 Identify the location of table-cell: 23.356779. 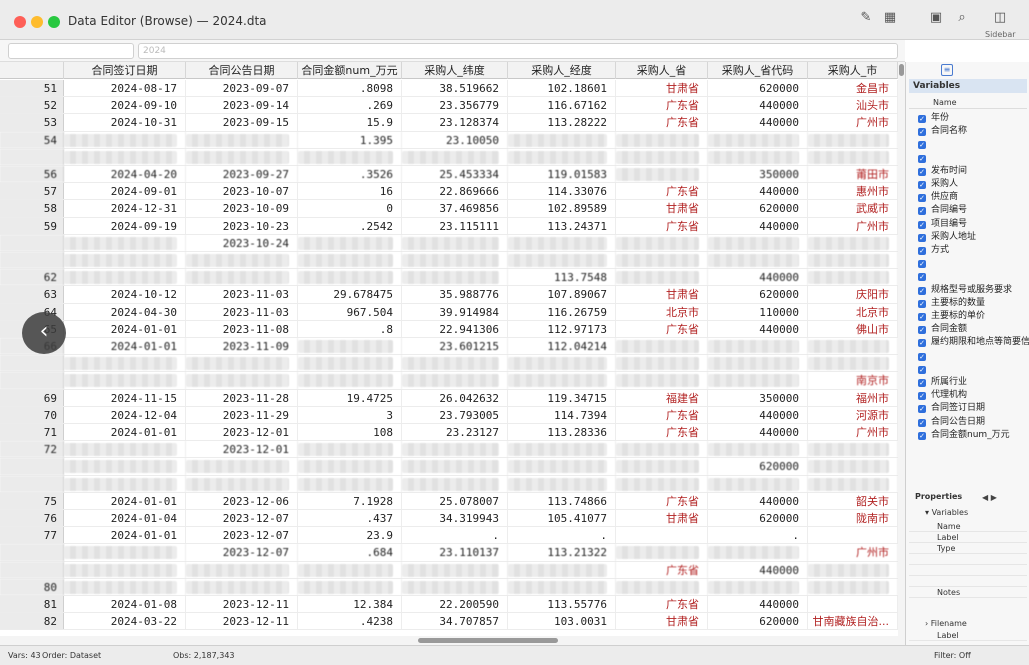
(455, 105).